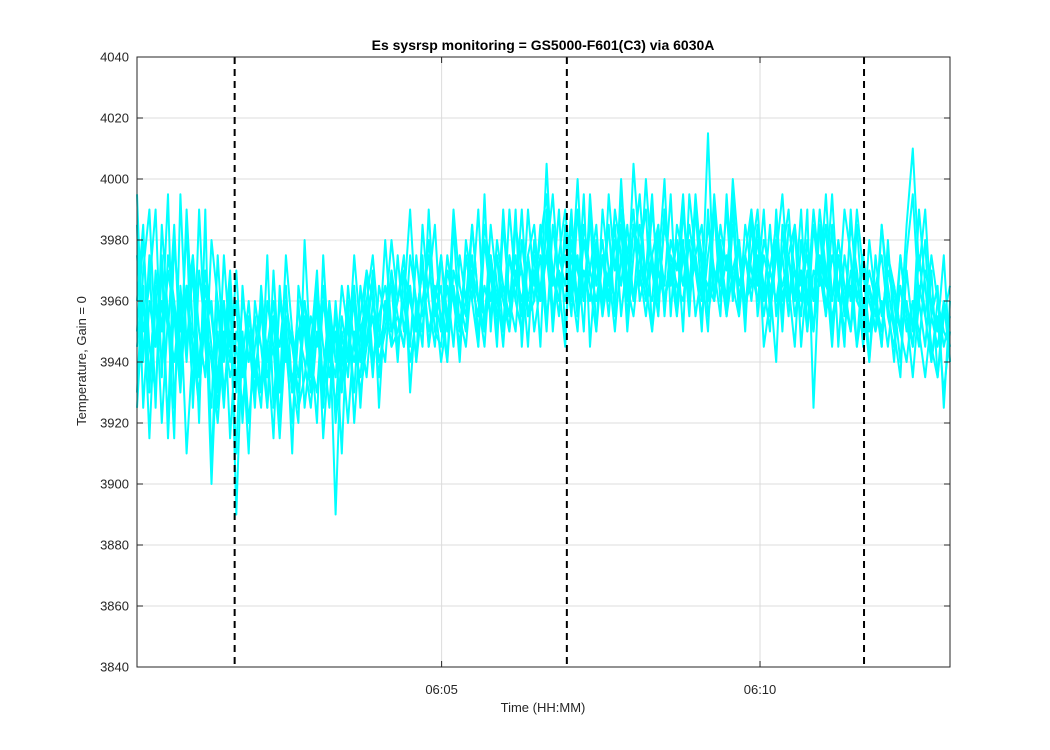 This screenshot has width=1050, height=750. What do you see at coordinates (114, 362) in the screenshot?
I see `y-tick-label: 3940` at bounding box center [114, 362].